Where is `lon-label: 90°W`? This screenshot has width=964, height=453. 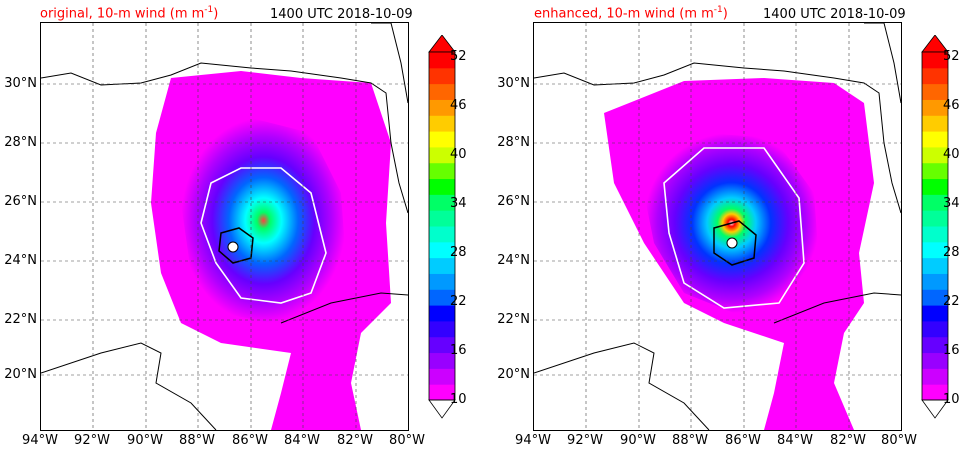 lon-label: 90°W is located at coordinates (638, 440).